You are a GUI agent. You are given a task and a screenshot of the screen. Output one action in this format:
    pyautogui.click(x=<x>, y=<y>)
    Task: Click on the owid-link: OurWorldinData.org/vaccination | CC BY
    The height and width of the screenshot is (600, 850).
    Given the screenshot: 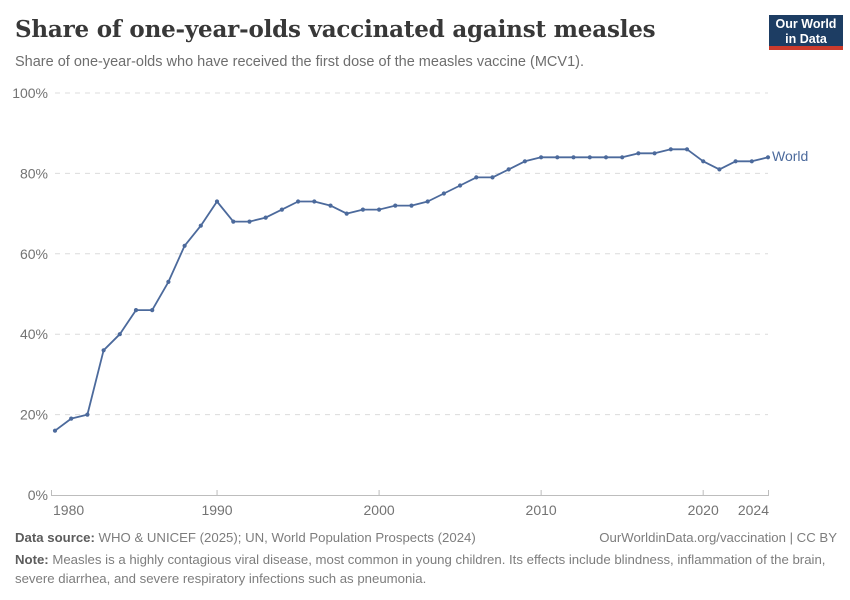 What is the action you would take?
    pyautogui.click(x=718, y=537)
    